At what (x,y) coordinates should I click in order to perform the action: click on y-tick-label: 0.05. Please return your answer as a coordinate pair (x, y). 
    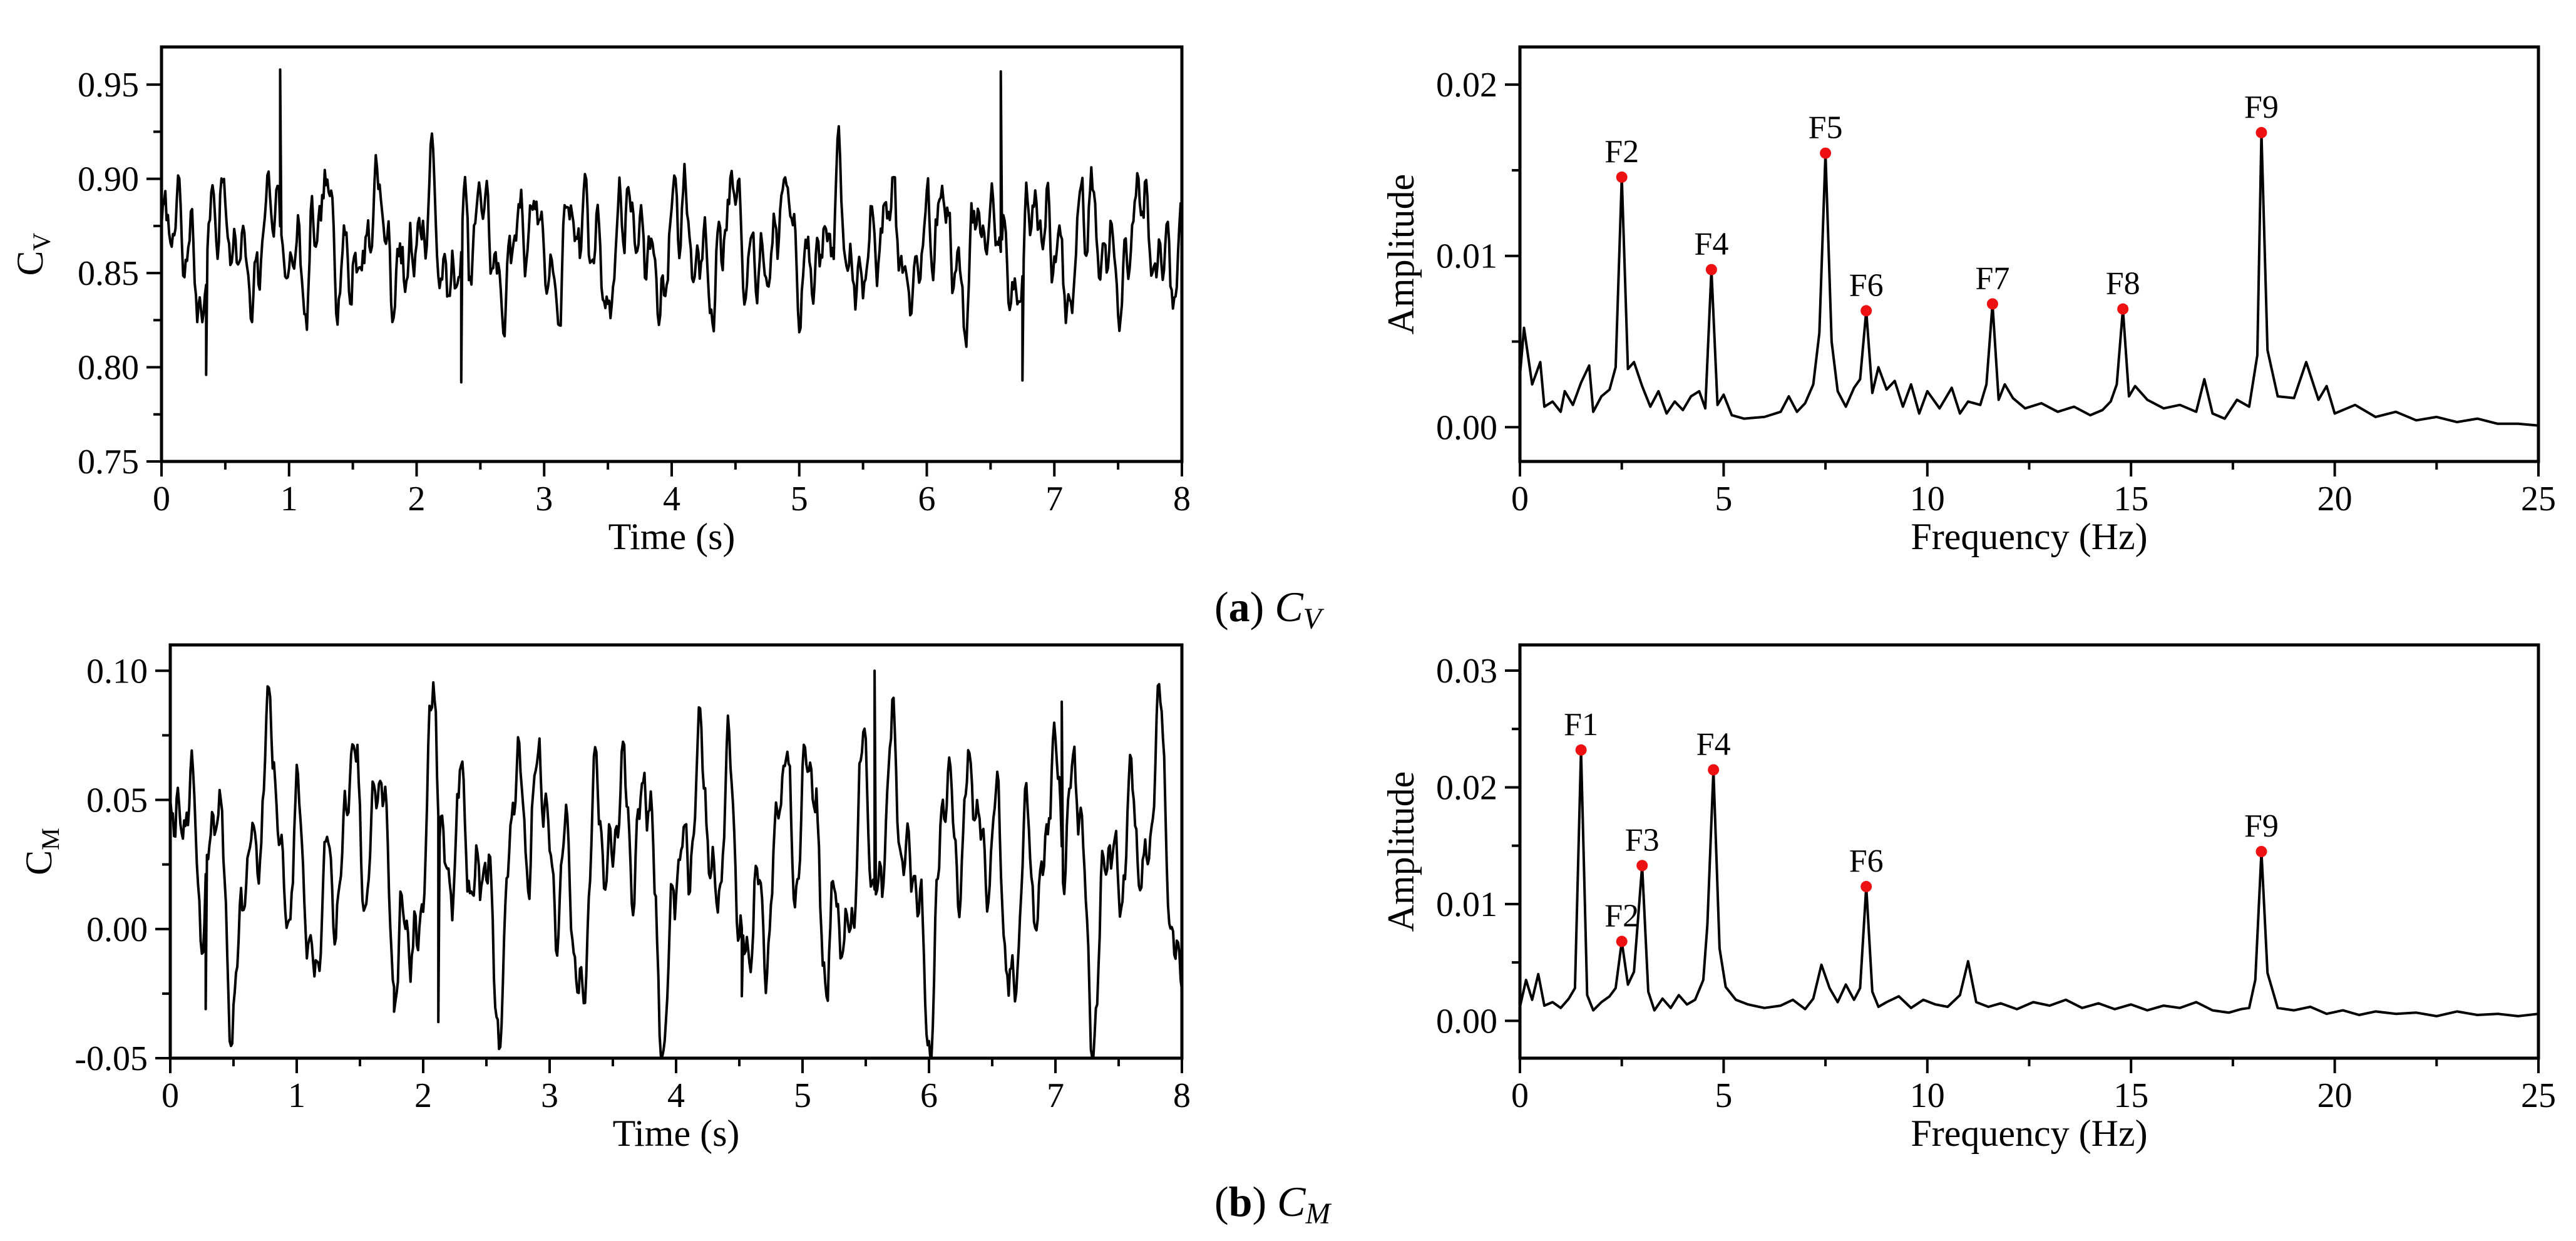
    Looking at the image, I should click on (117, 800).